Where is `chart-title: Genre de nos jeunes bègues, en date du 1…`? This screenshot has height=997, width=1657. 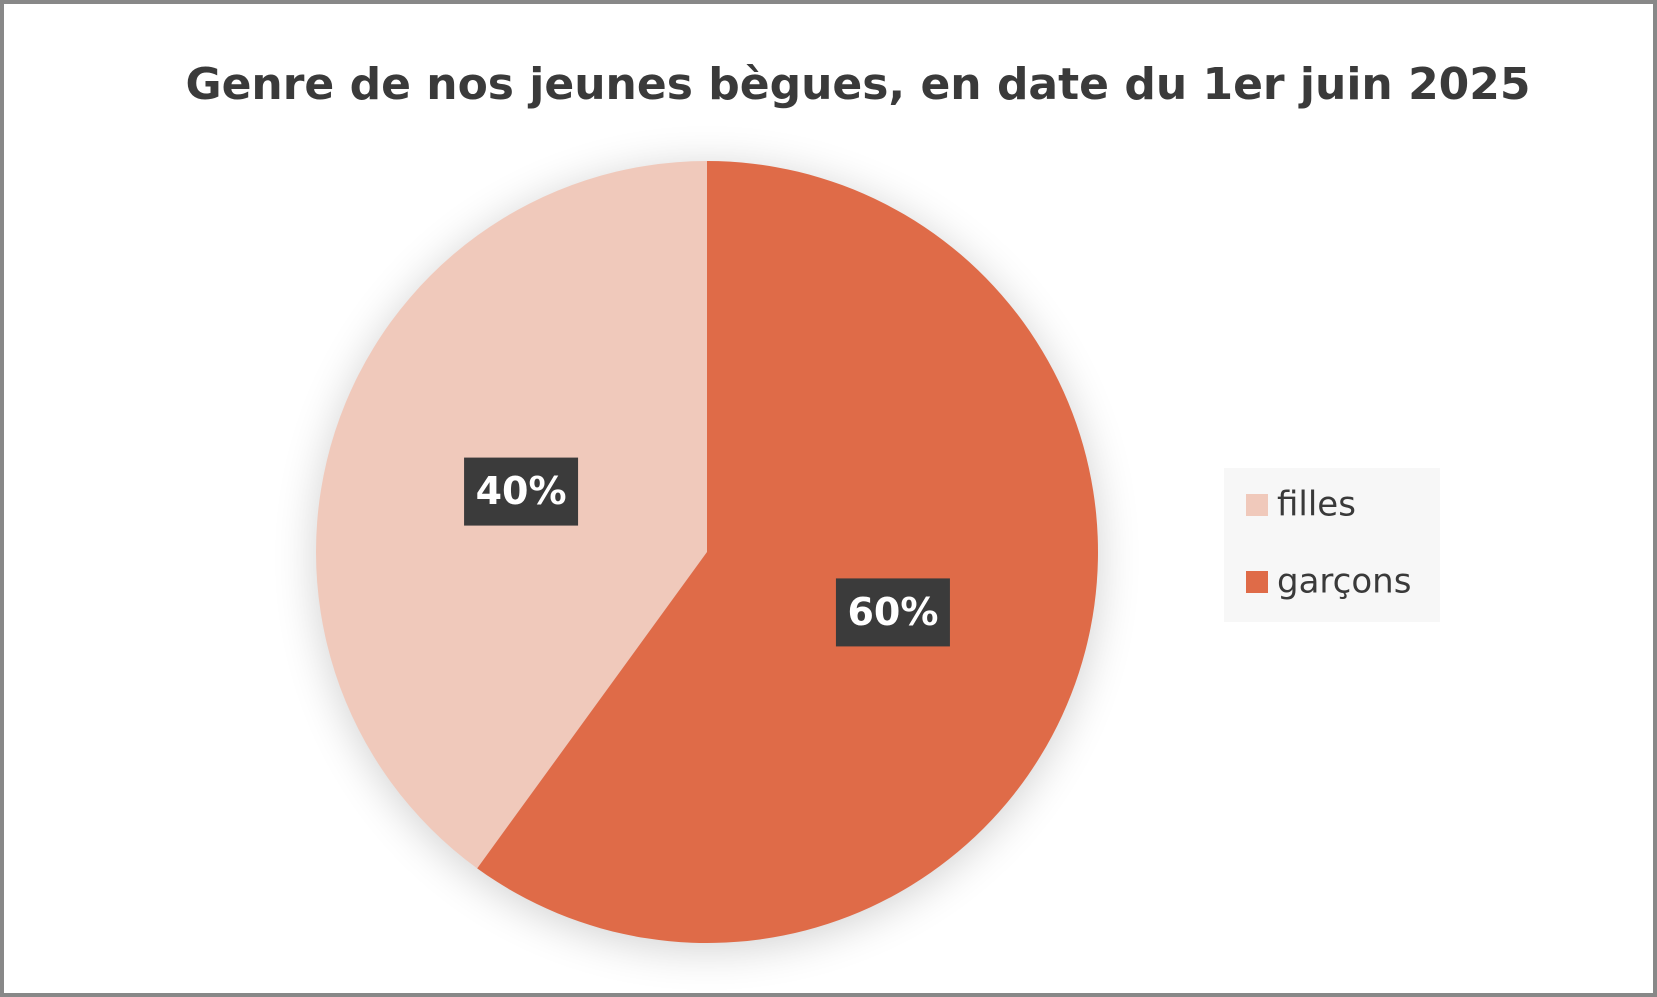 chart-title: Genre de nos jeunes bègues, en date du 1… is located at coordinates (857, 84).